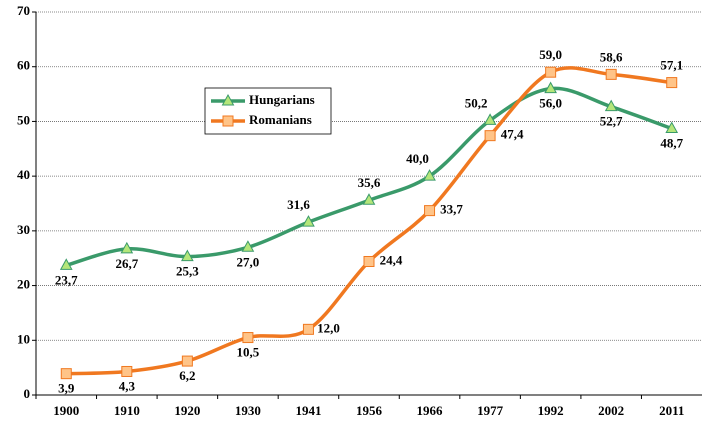 The width and height of the screenshot is (704, 422). I want to click on y-tick-label: 30, so click(23, 229).